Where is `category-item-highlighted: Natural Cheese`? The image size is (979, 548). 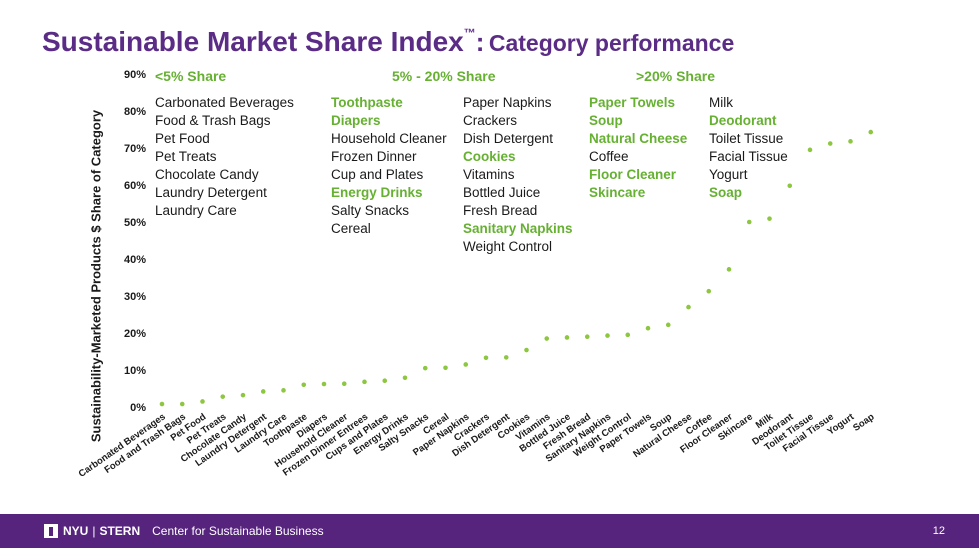 category-item-highlighted: Natural Cheese is located at coordinates (638, 138).